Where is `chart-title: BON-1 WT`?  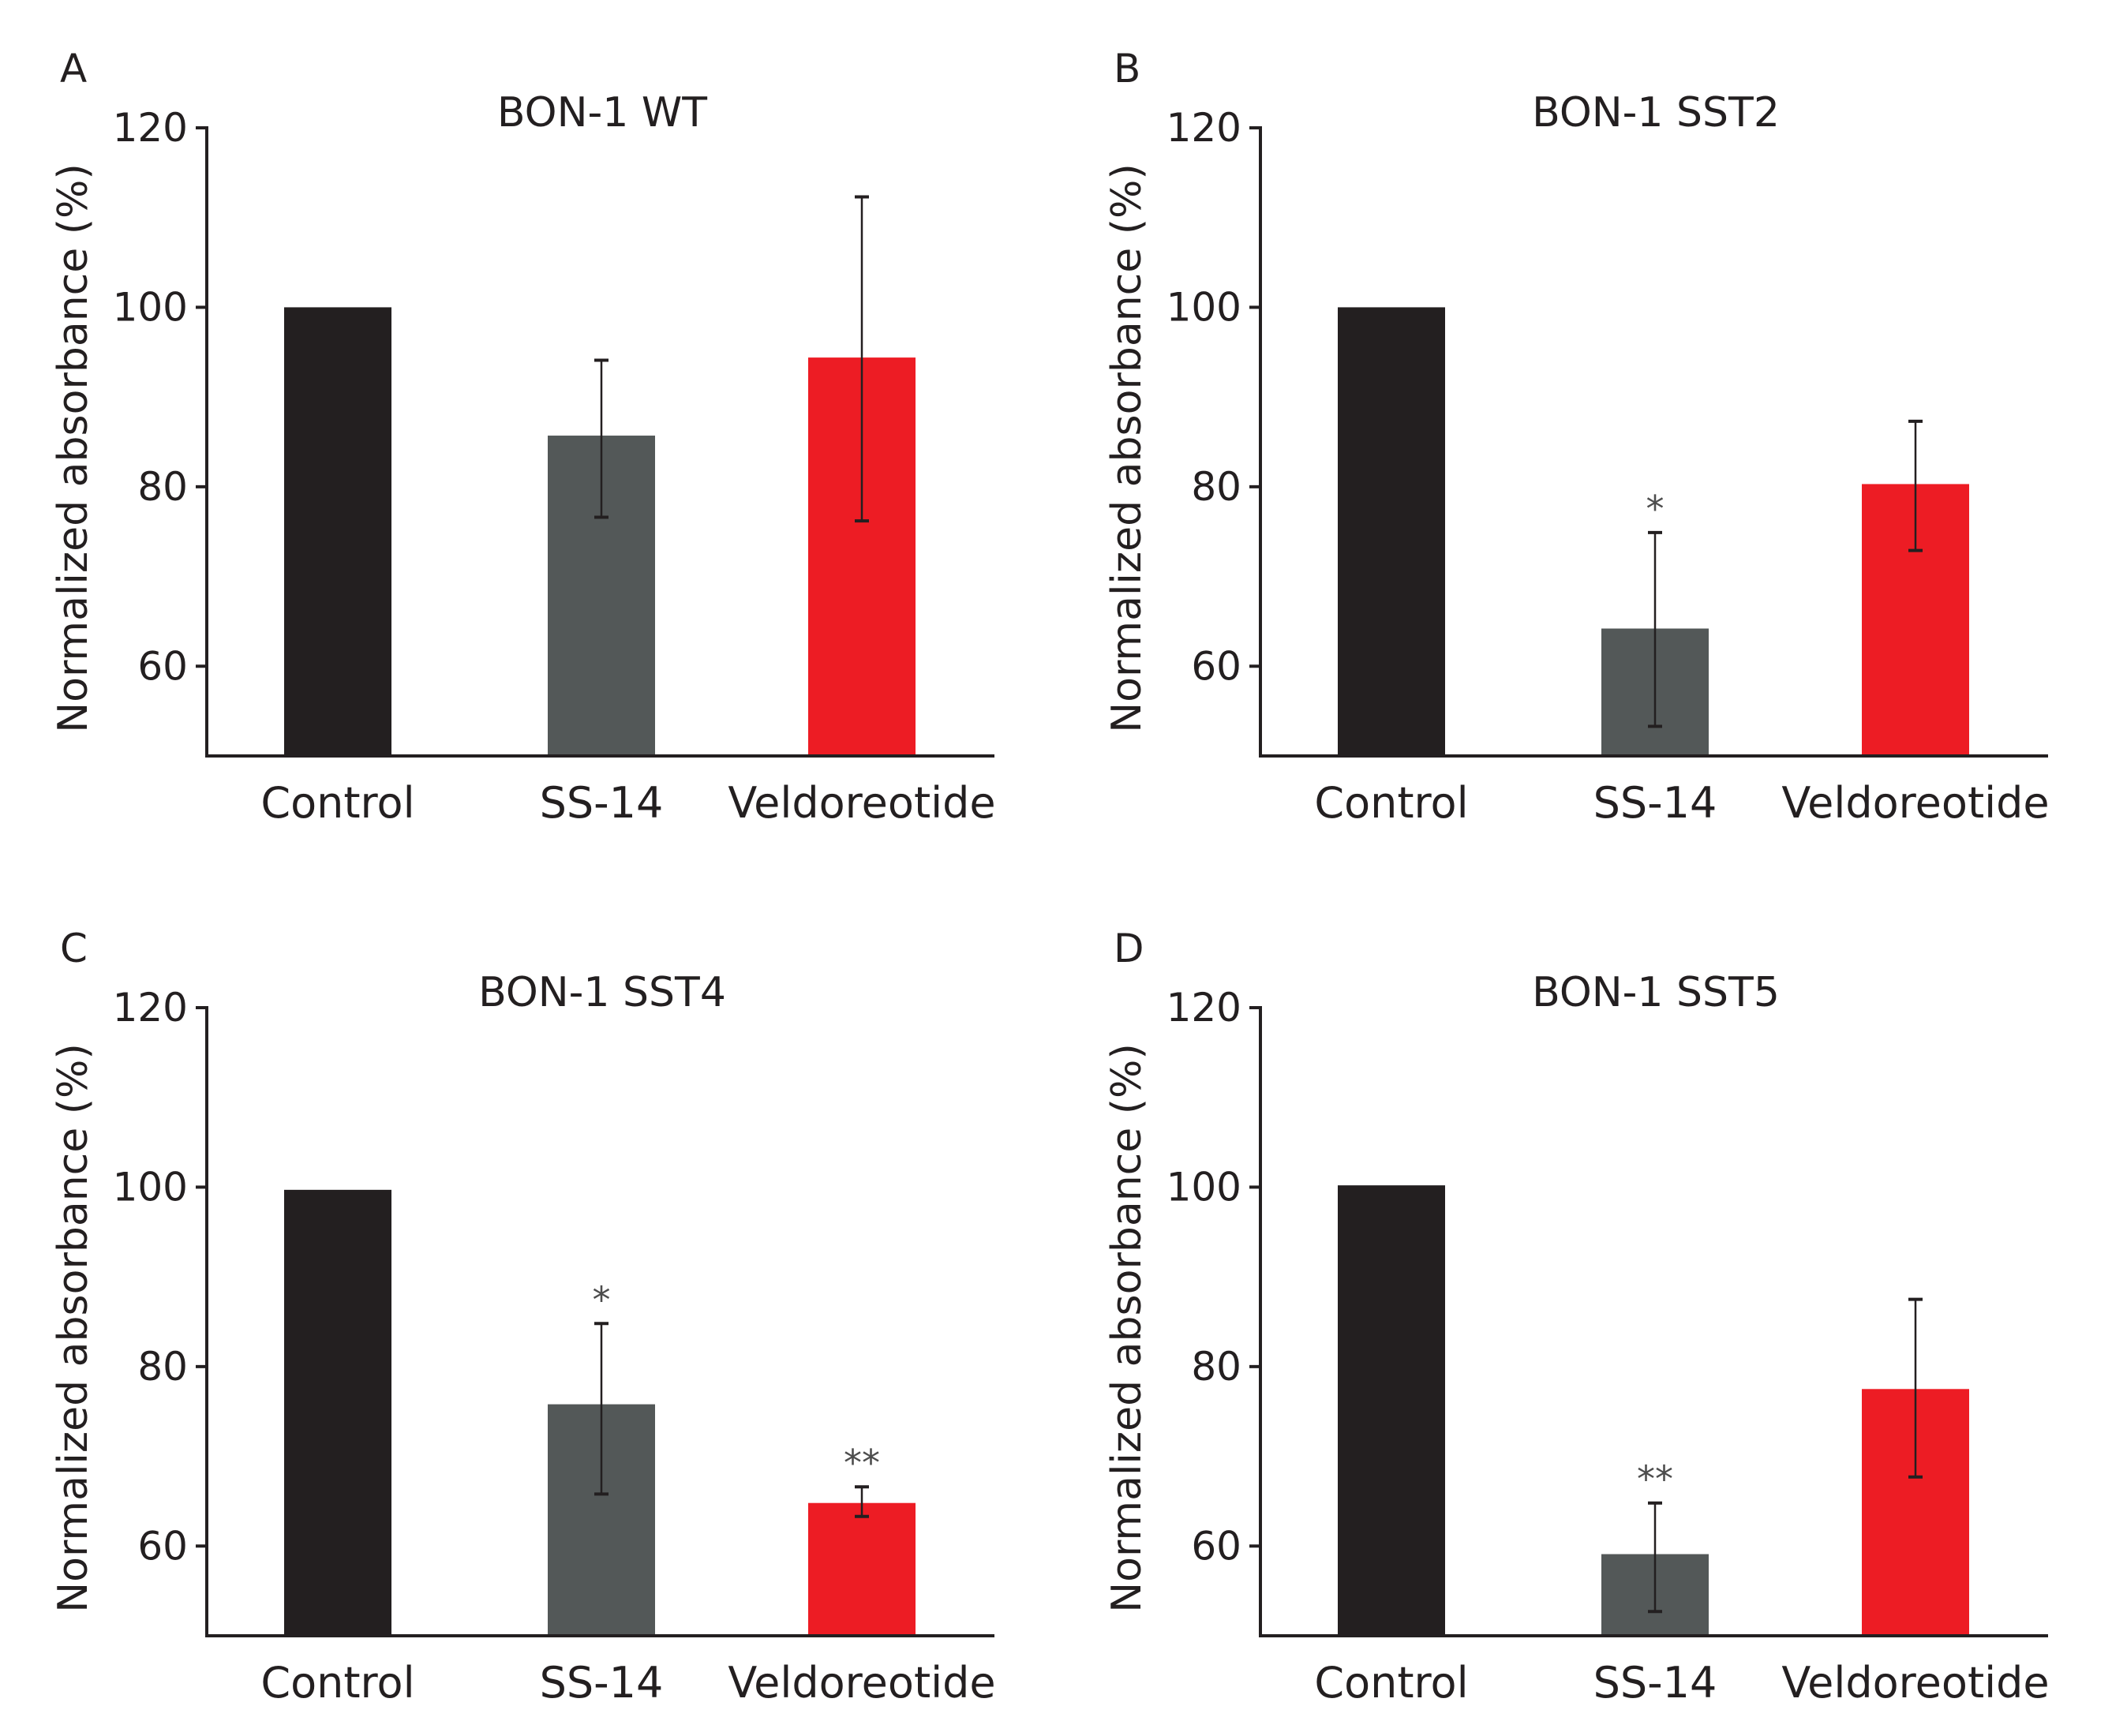
chart-title: BON-1 WT is located at coordinates (602, 113).